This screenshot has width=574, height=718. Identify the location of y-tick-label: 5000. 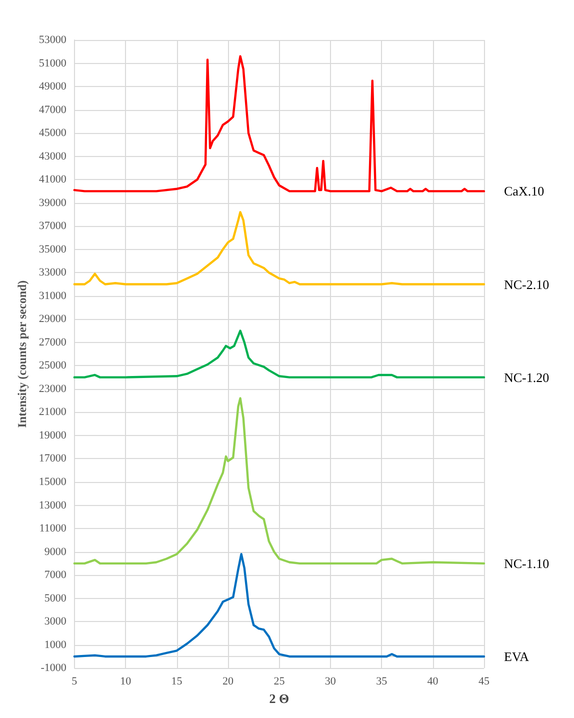
(55, 598).